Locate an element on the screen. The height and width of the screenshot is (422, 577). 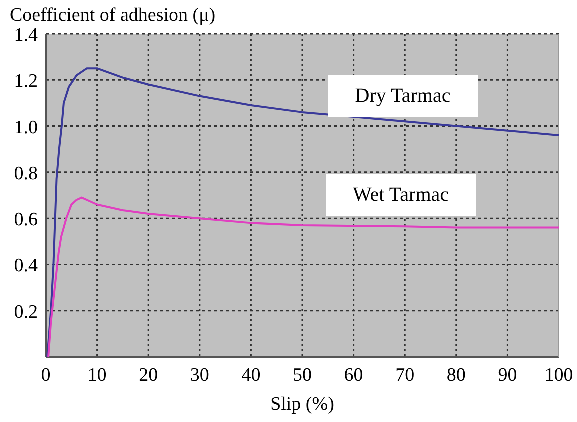
x-tick-label: 10 is located at coordinates (97, 375).